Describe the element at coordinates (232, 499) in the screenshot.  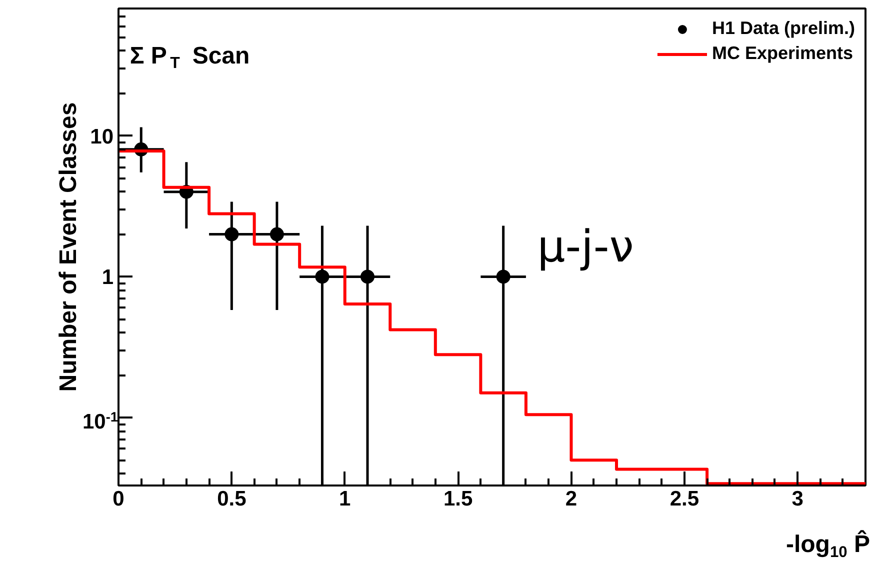
I see `x-tick-label: 0.5` at that location.